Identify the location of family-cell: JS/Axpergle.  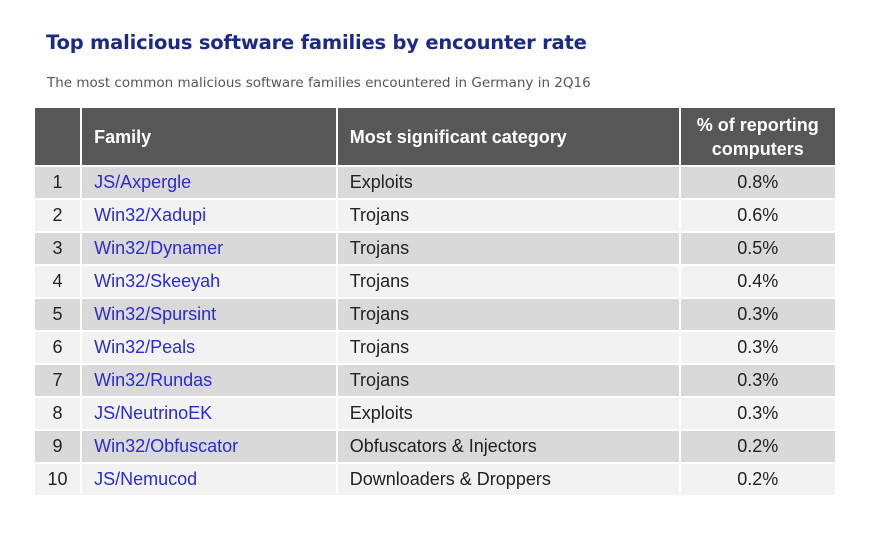
(209, 182).